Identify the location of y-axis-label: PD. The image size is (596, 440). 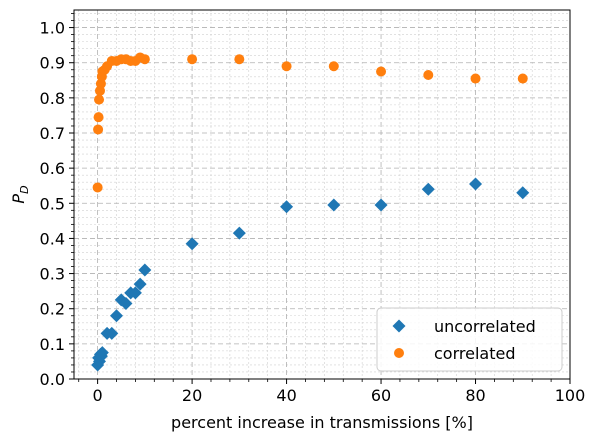
(20, 194).